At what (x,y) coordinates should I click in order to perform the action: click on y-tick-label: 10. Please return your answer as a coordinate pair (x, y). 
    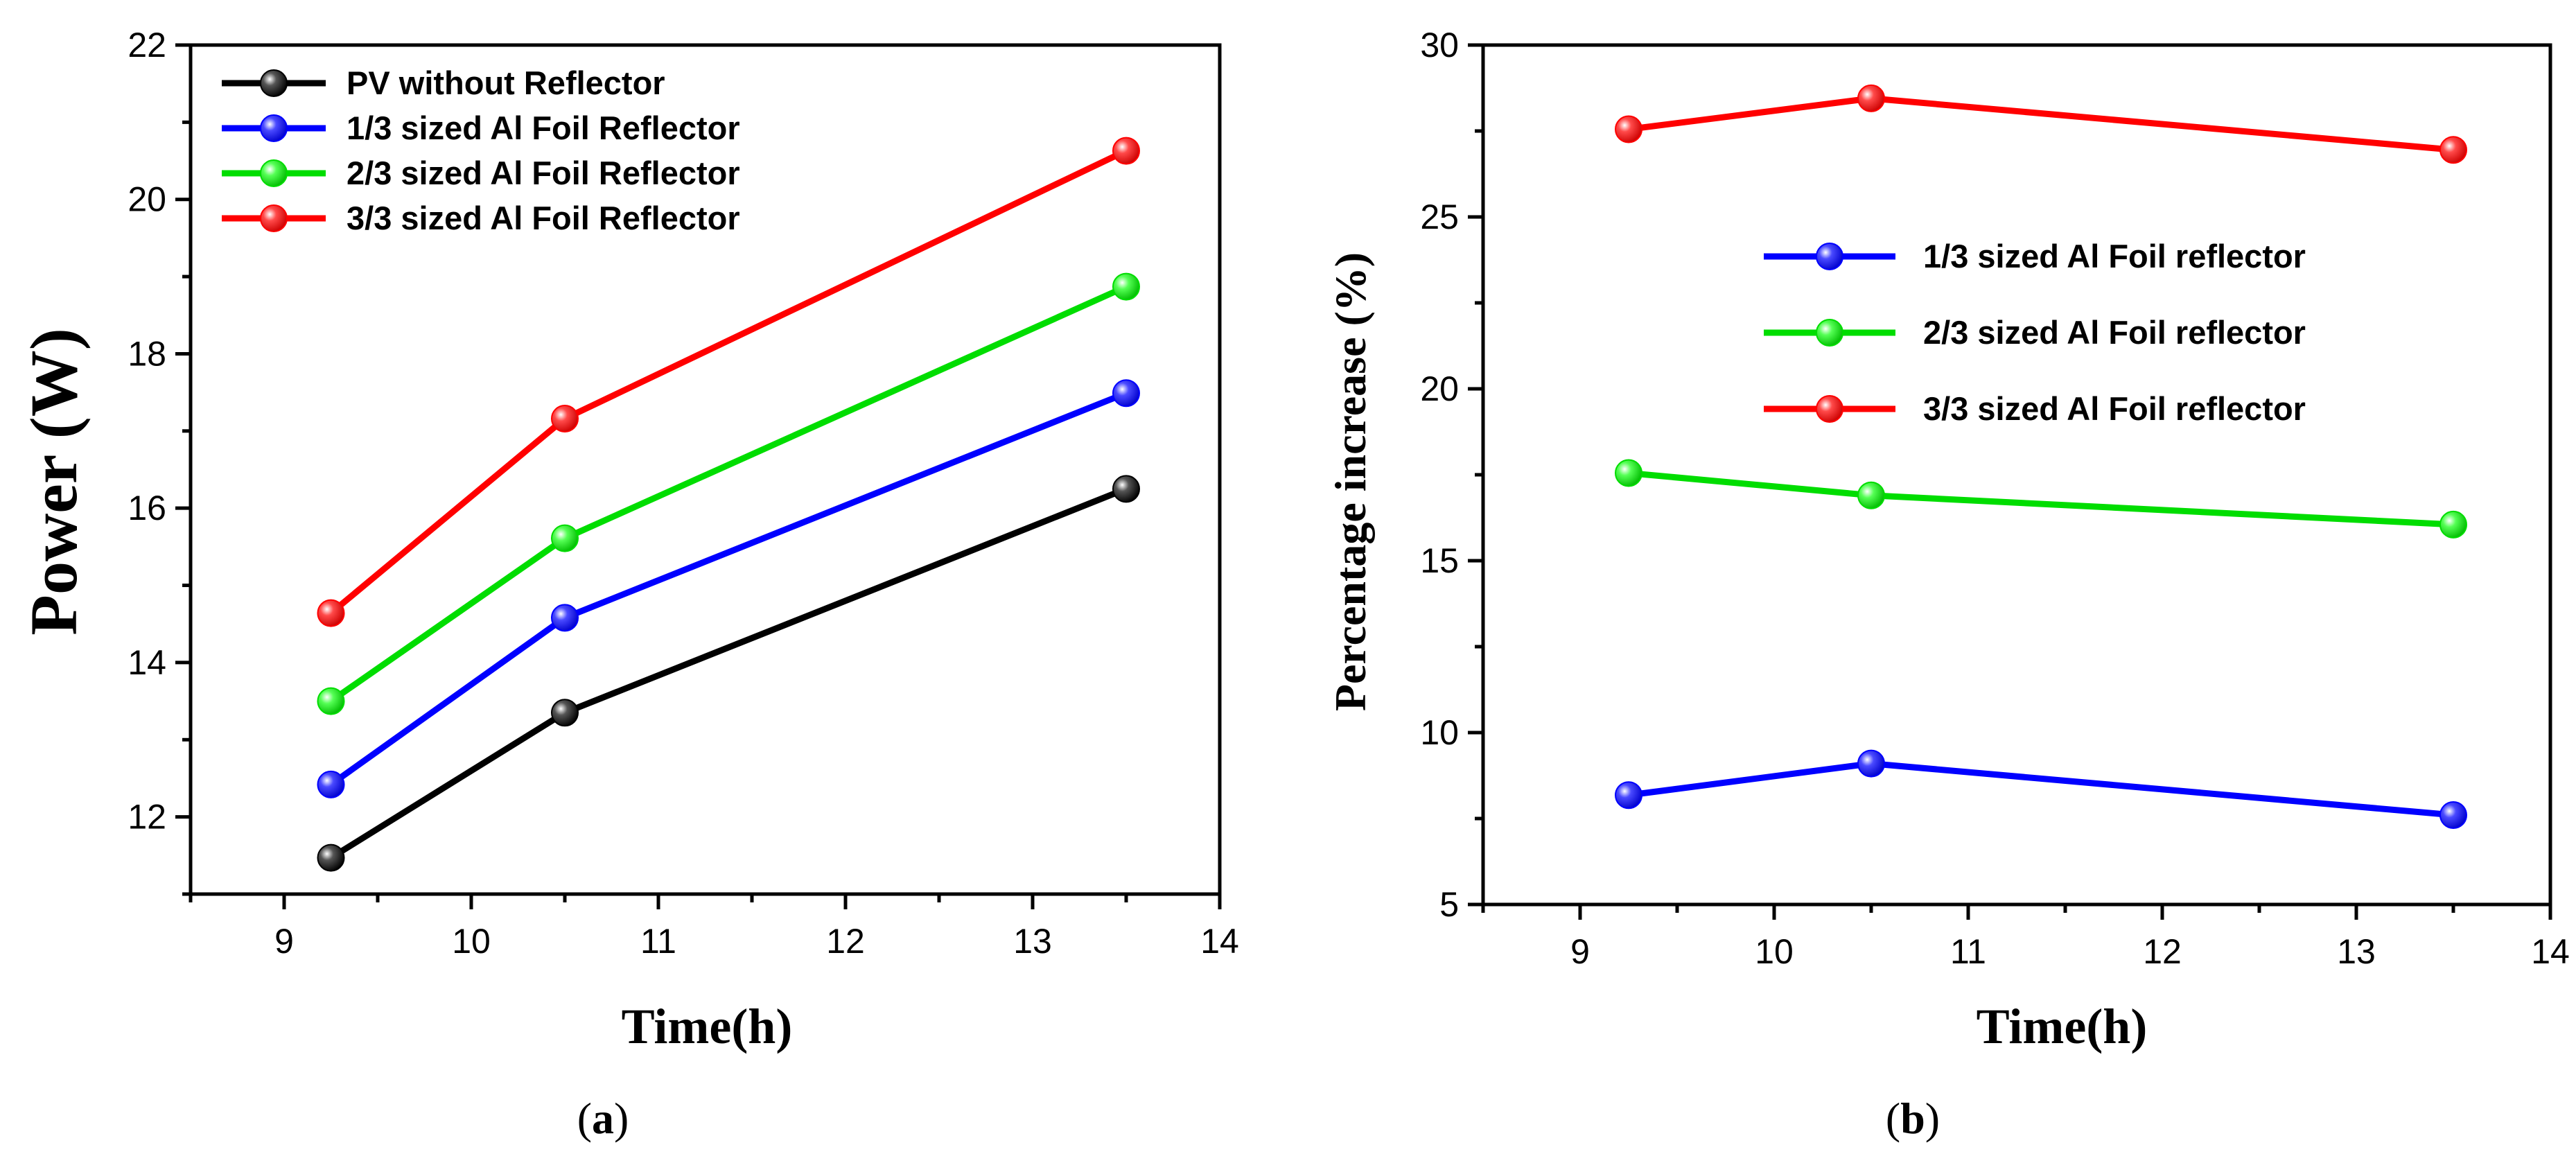
    Looking at the image, I should click on (1439, 732).